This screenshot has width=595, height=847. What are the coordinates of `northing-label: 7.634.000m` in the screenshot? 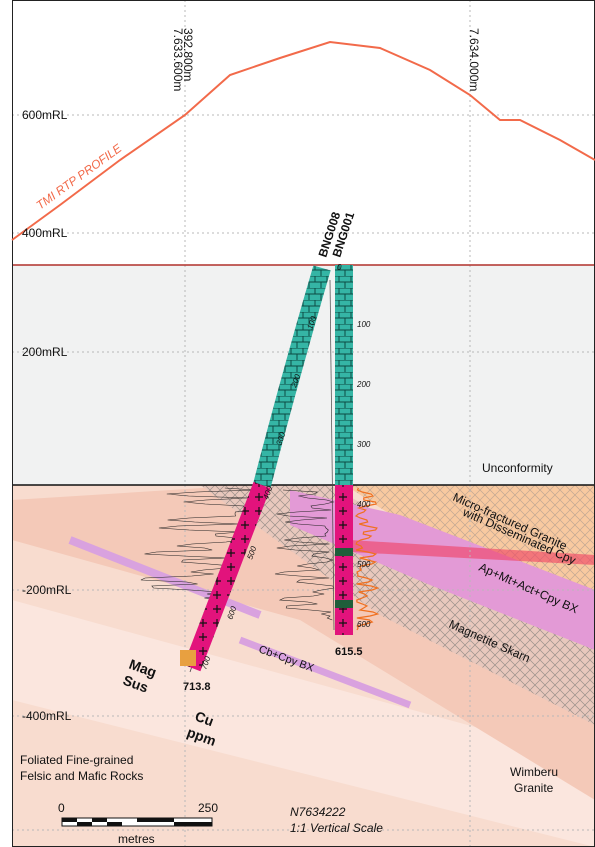 It's located at (474, 59).